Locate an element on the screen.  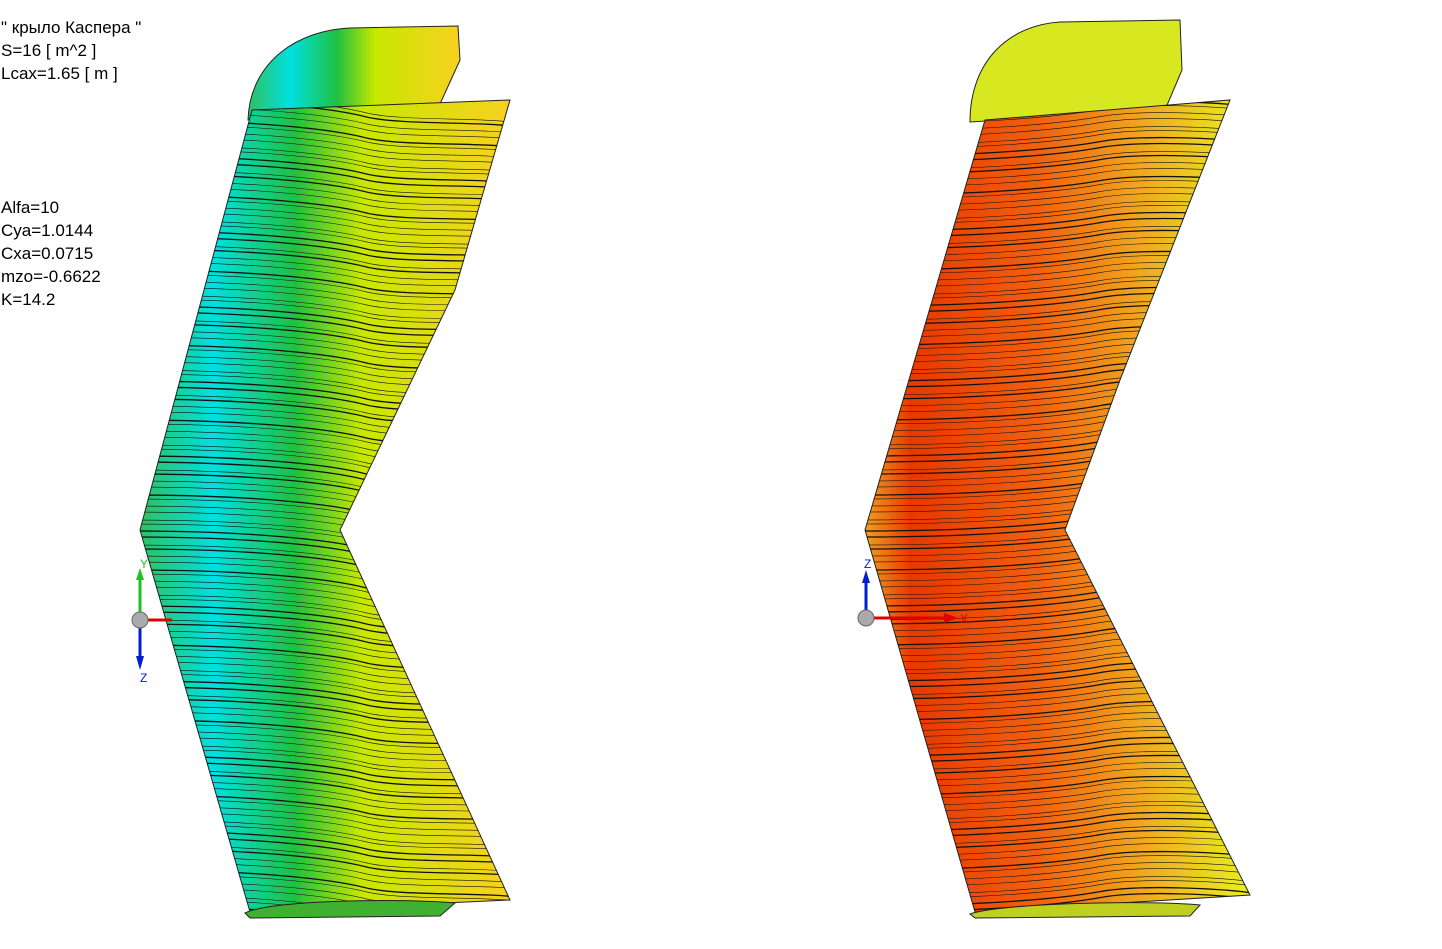
axis-label-down: Z is located at coordinates (143, 678).